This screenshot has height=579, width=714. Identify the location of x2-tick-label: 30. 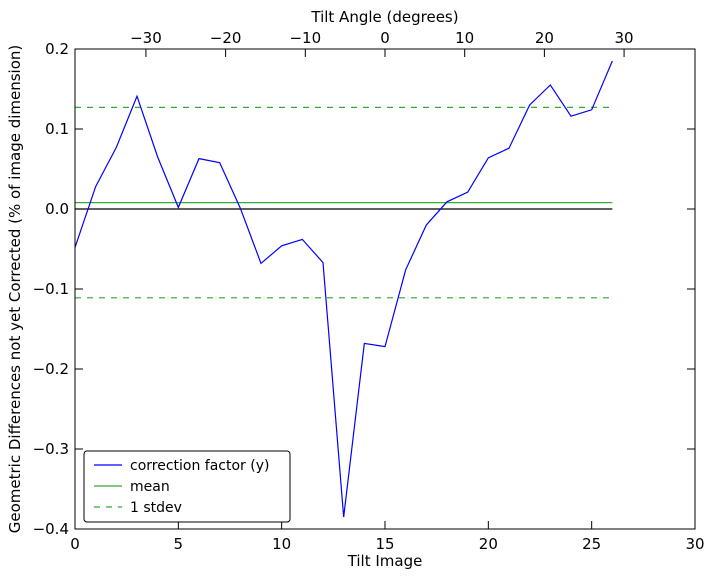
(624, 38).